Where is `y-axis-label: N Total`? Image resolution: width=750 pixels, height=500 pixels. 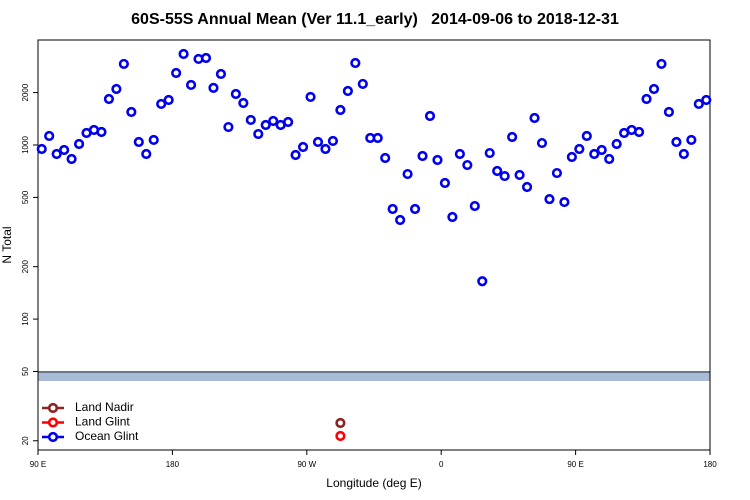 y-axis-label: N Total is located at coordinates (7, 244).